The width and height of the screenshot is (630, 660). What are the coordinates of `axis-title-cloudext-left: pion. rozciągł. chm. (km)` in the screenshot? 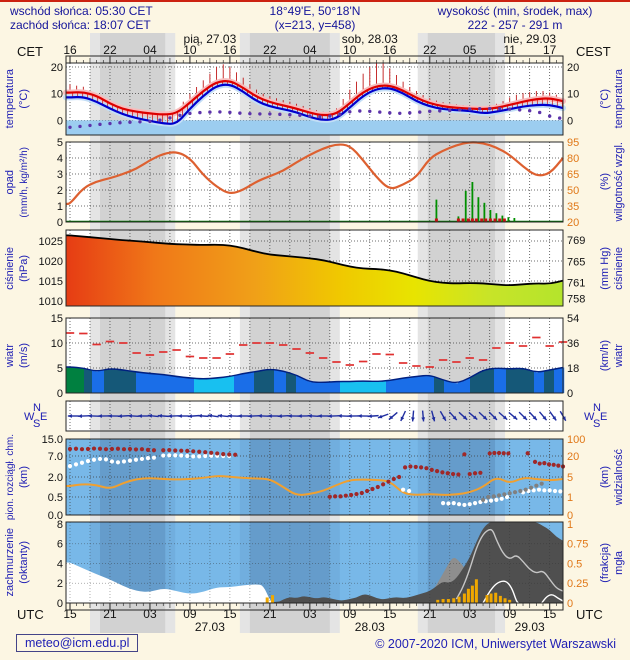 It's located at (17, 477).